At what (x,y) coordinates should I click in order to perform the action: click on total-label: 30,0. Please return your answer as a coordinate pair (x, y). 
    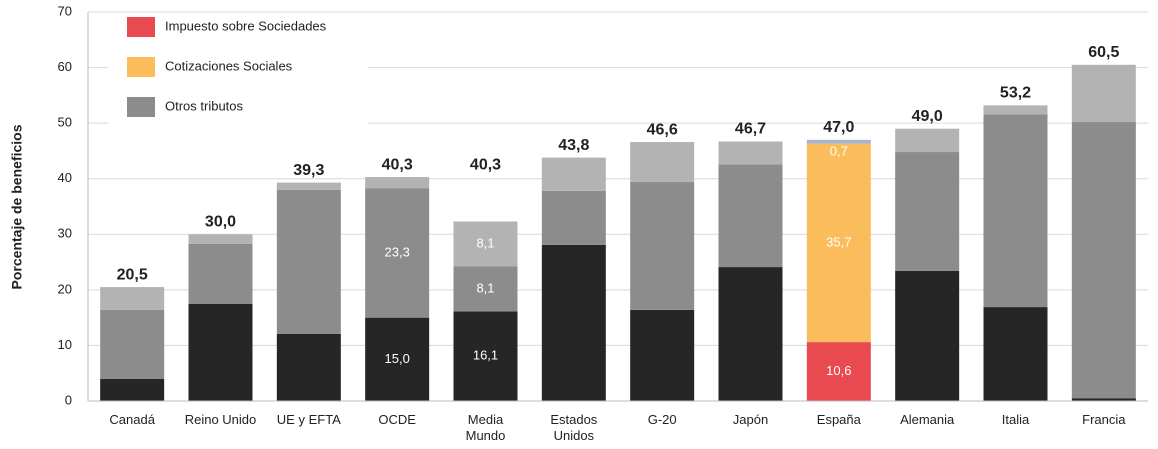
    Looking at the image, I should click on (220, 222).